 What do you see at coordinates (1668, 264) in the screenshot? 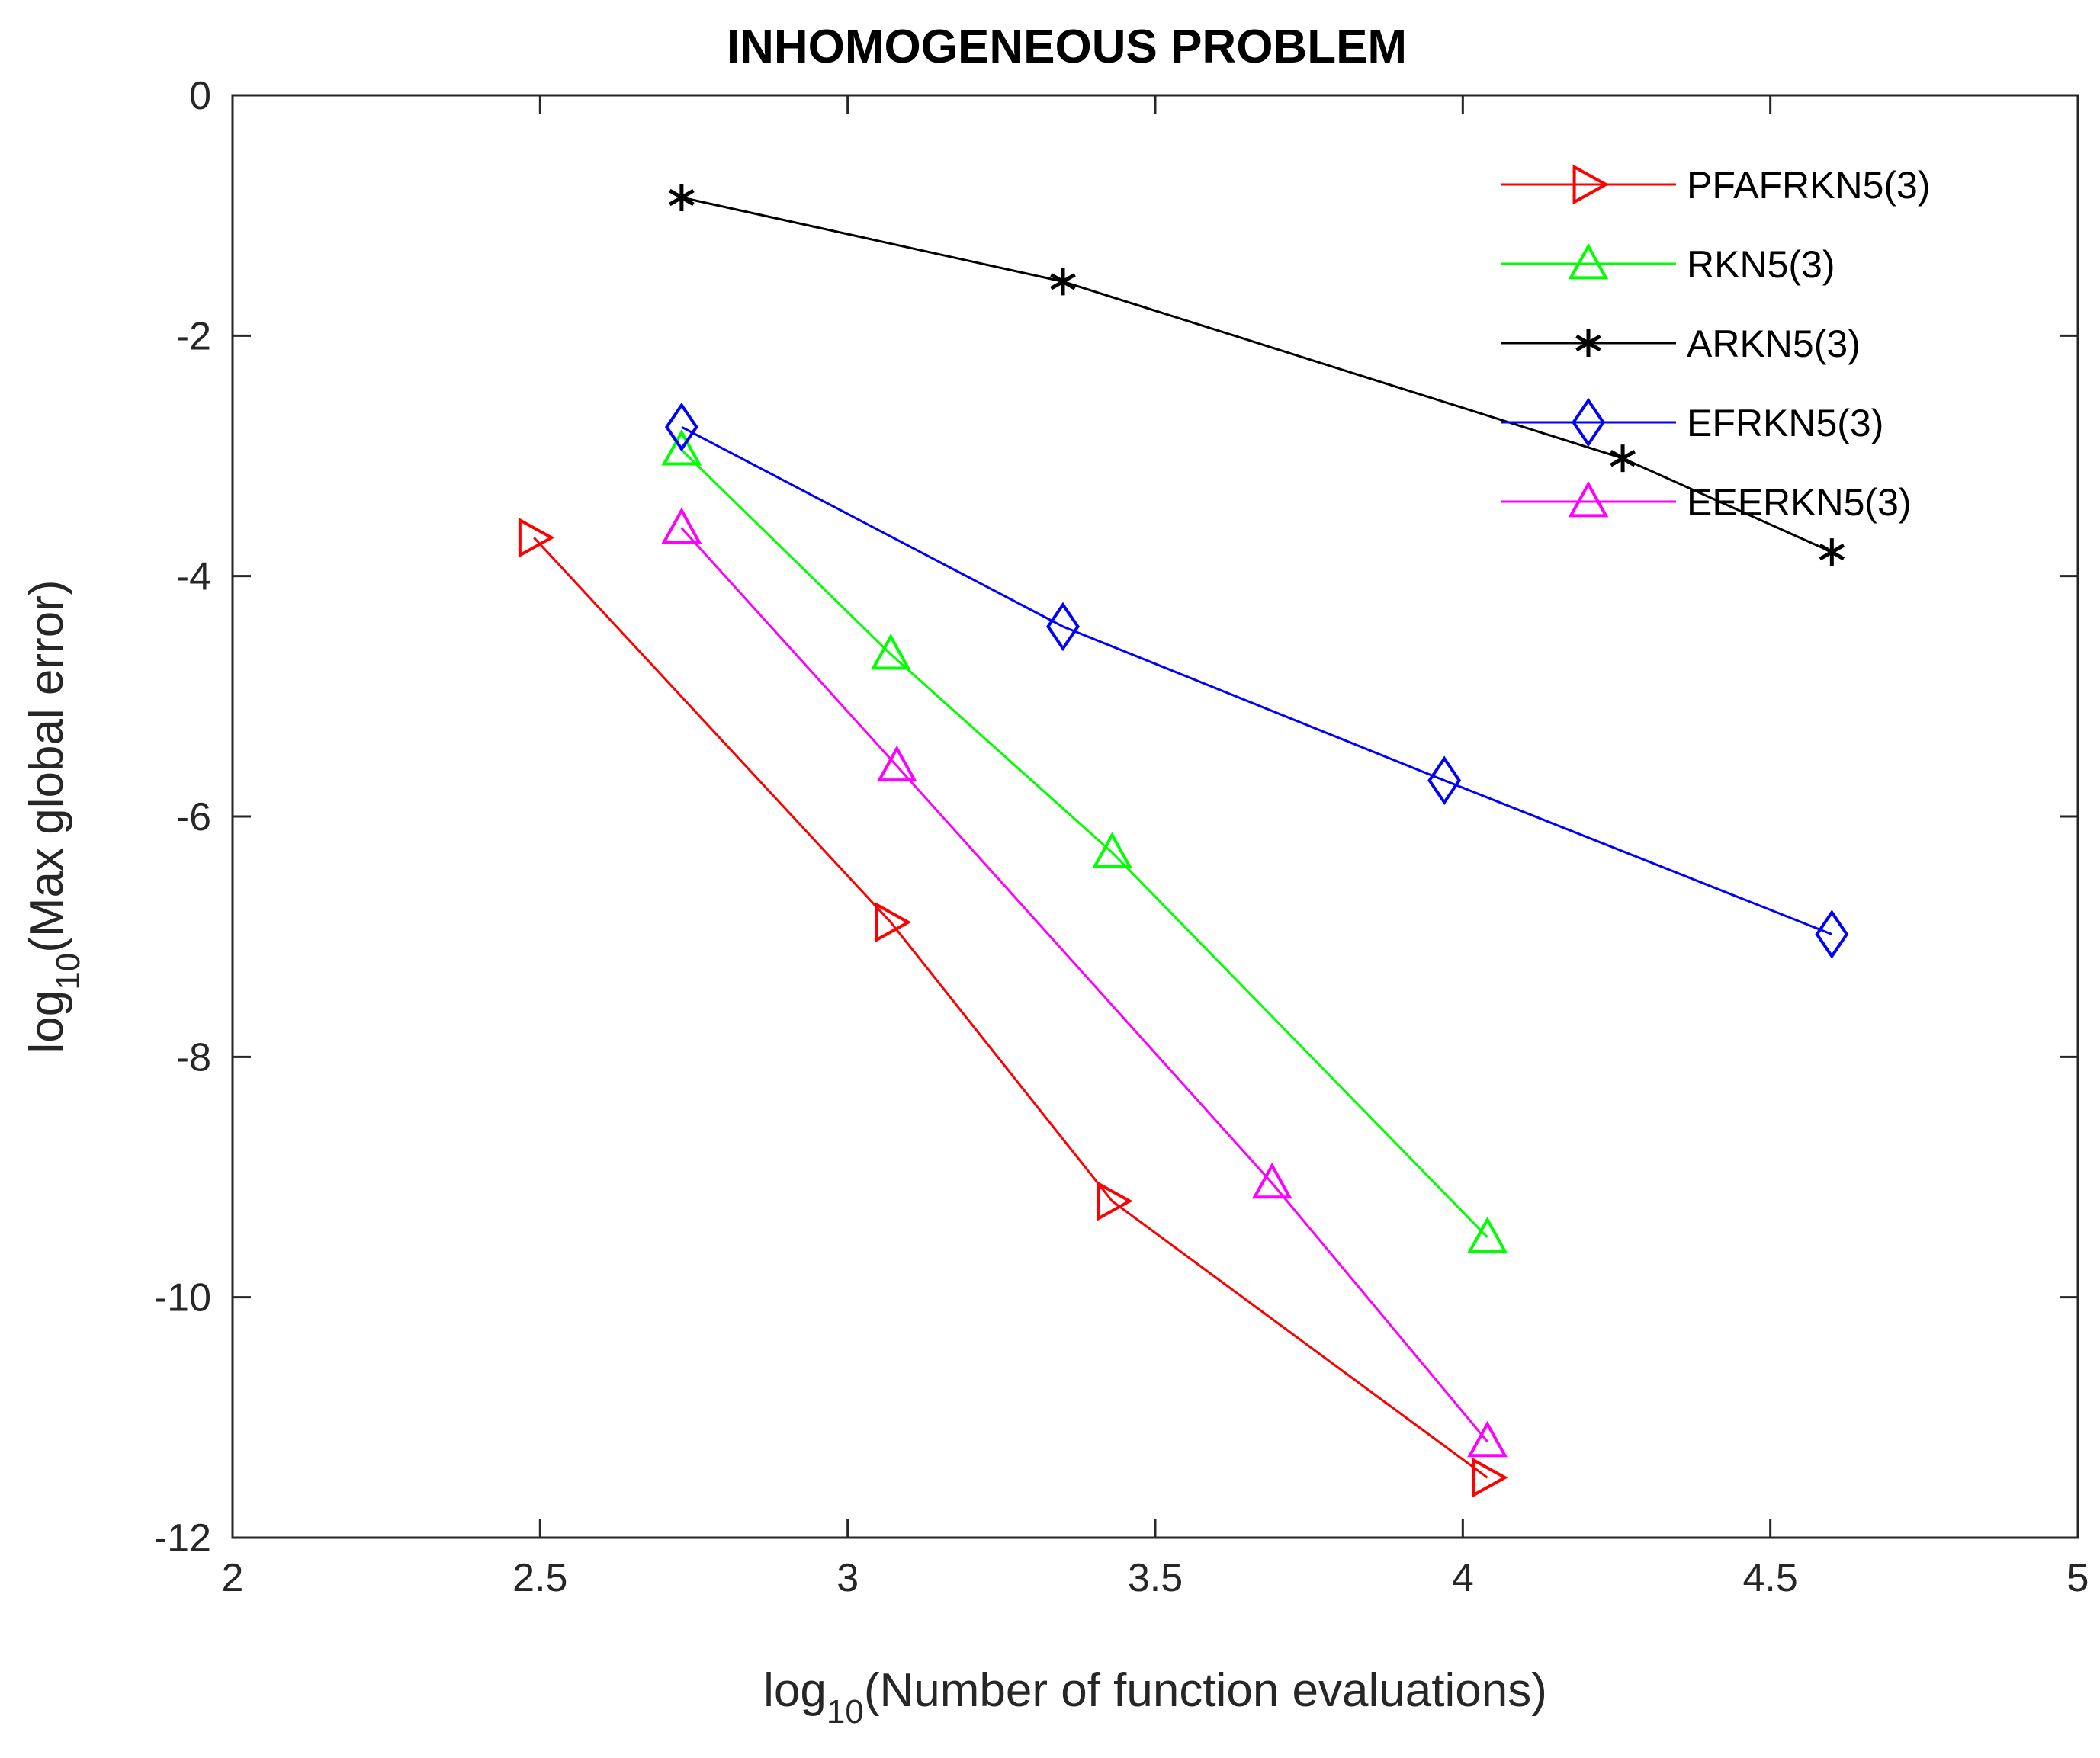
I see `legend-entry: RKN5(3)` at bounding box center [1668, 264].